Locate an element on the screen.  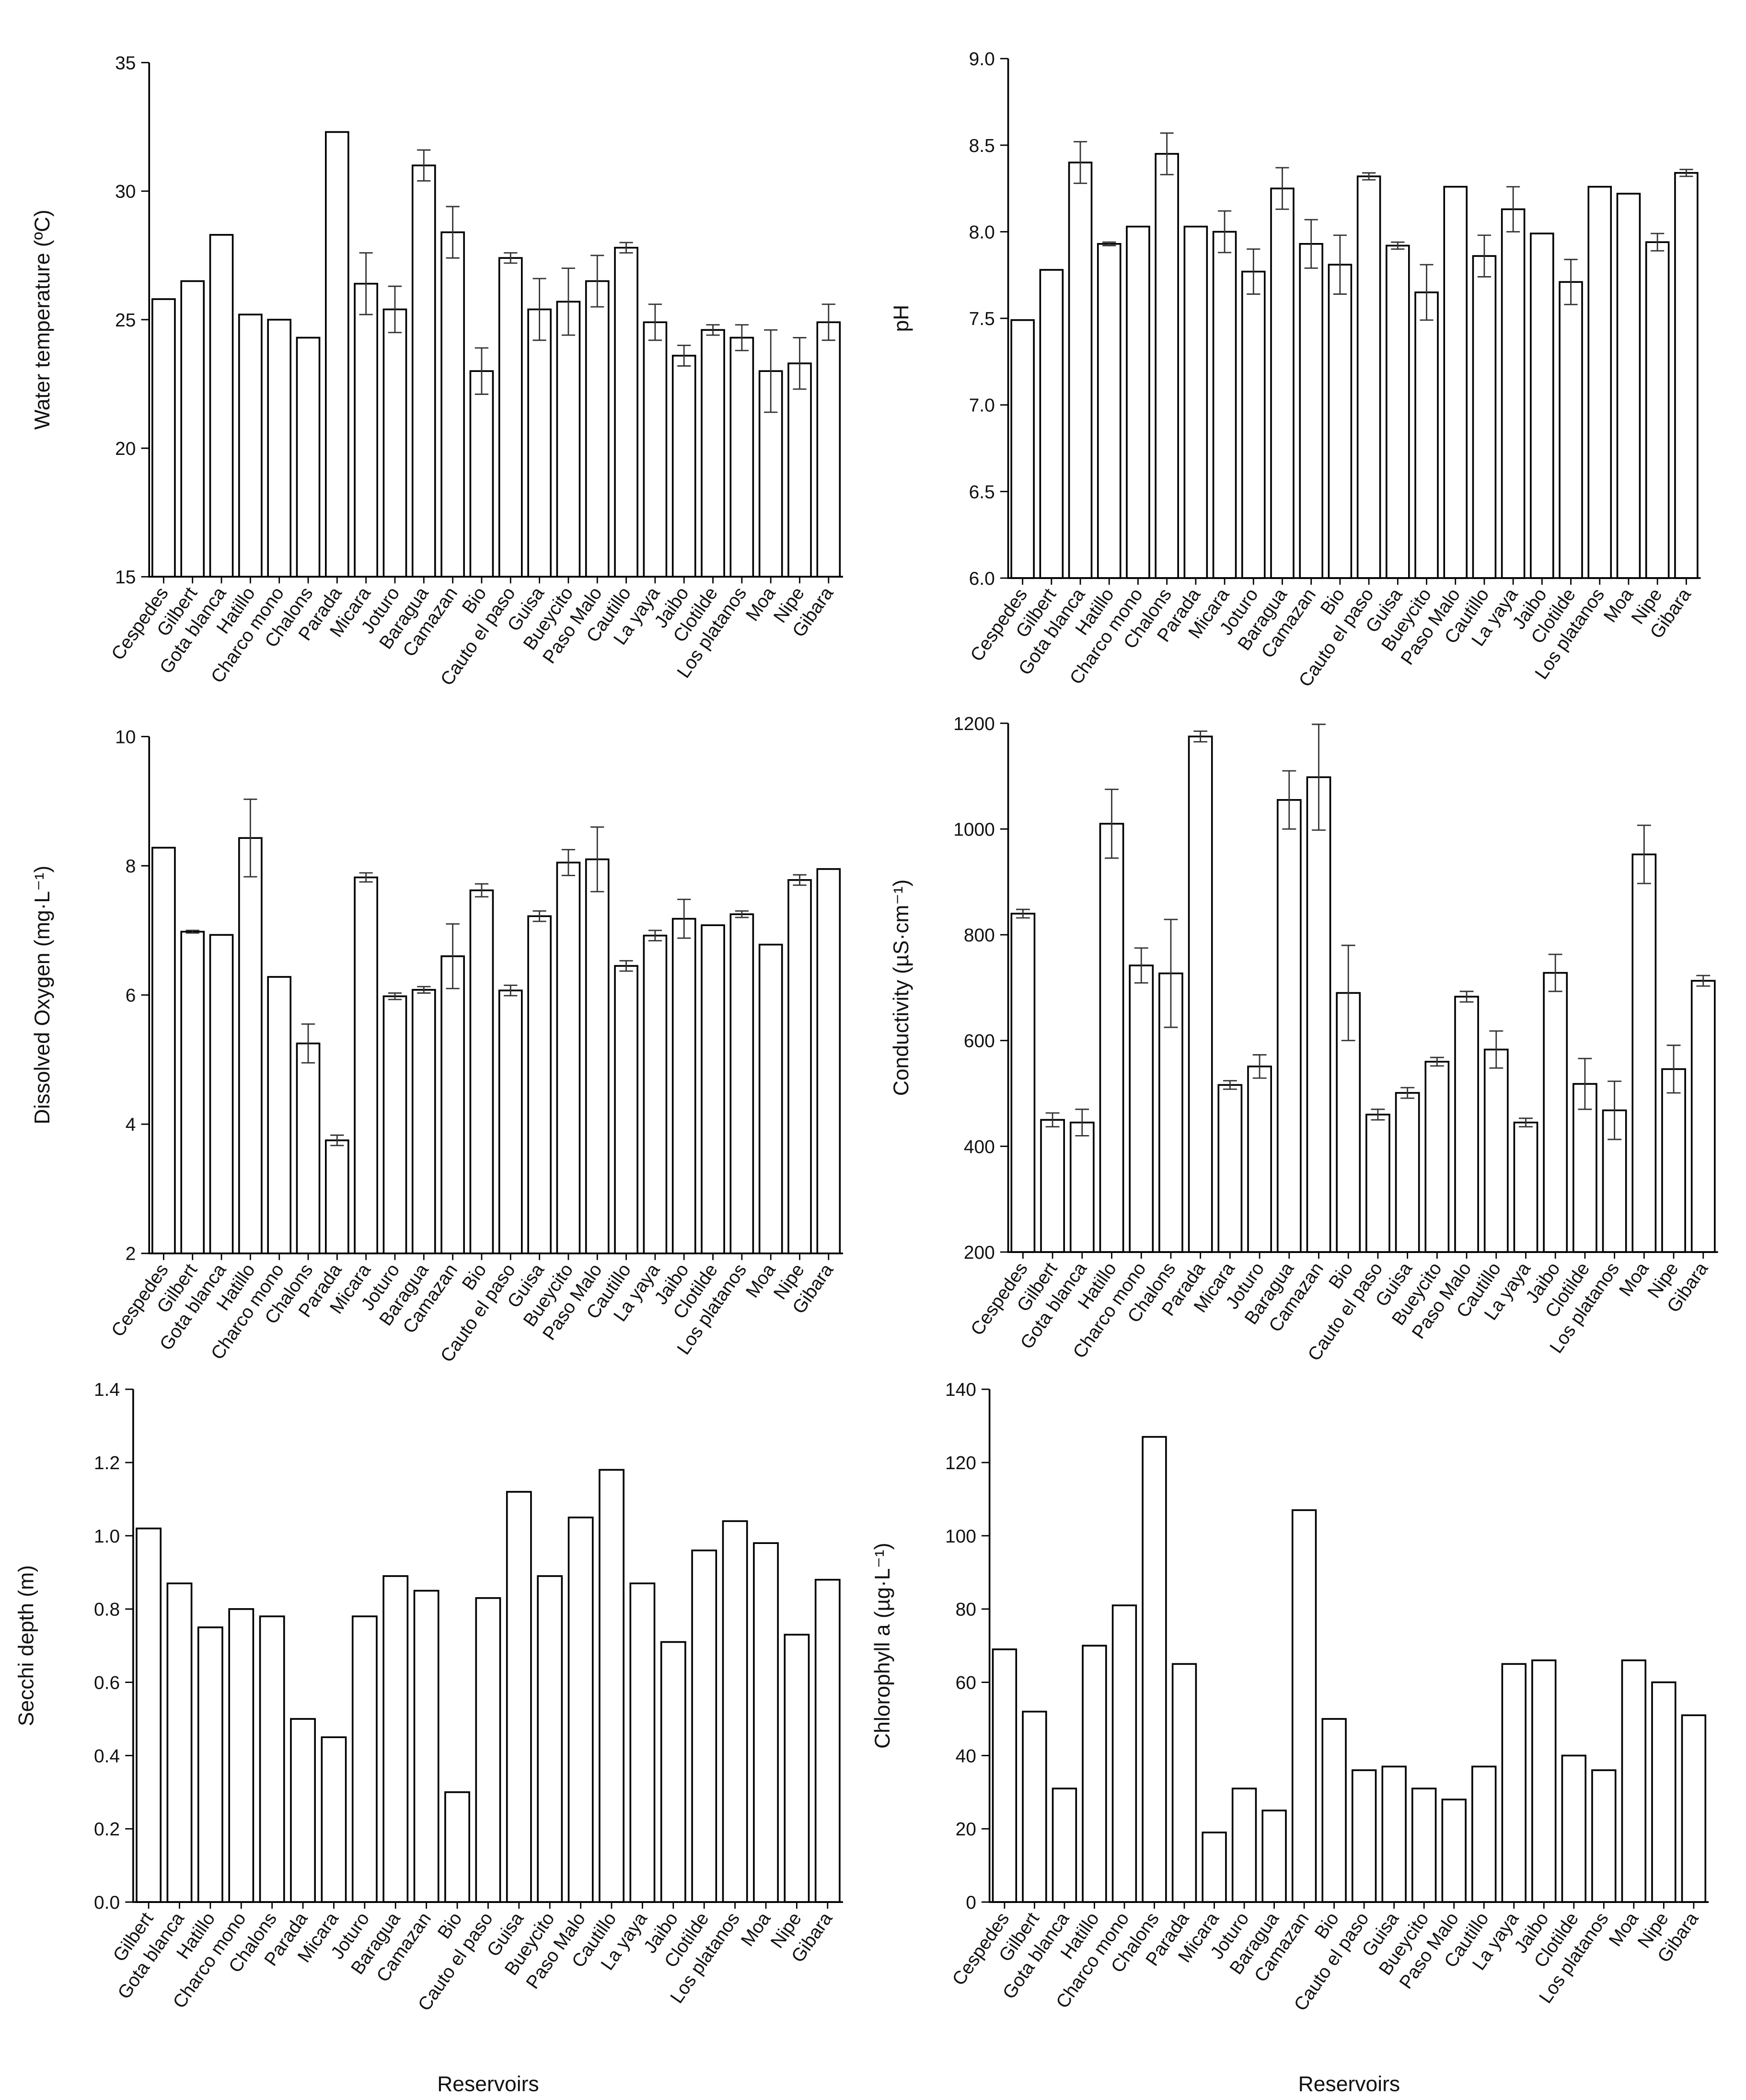
y-tick-label: 6.5 is located at coordinates (982, 492).